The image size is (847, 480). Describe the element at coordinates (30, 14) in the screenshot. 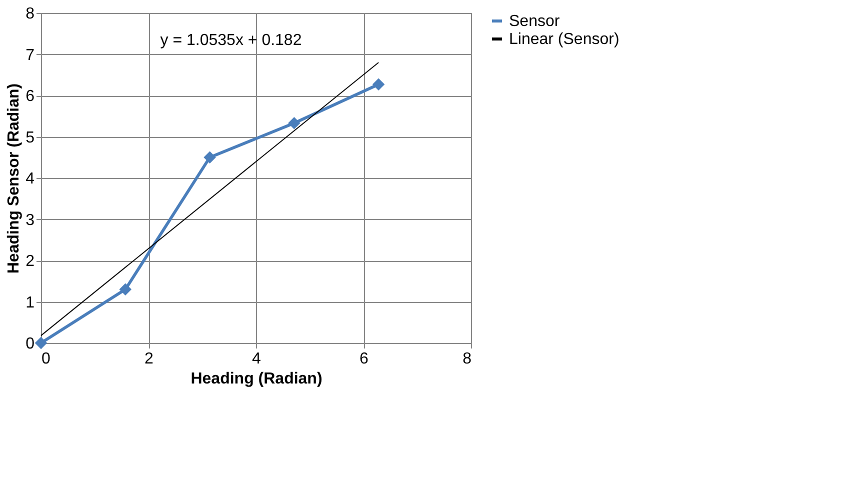

I see `y-tick-label: 8` at that location.